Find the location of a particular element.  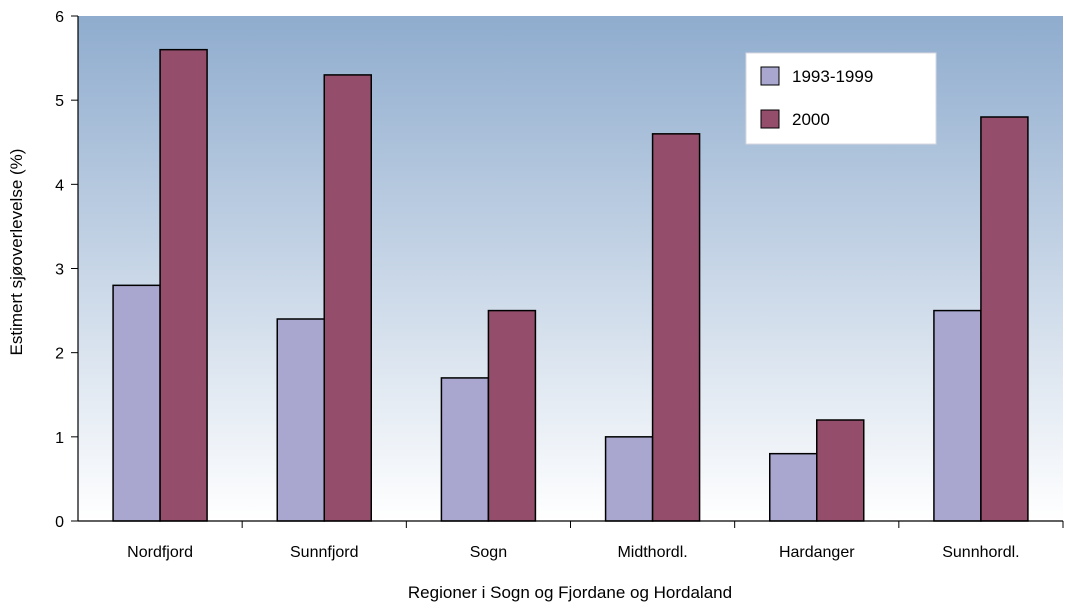

y-tick-label: 3 is located at coordinates (59, 270).